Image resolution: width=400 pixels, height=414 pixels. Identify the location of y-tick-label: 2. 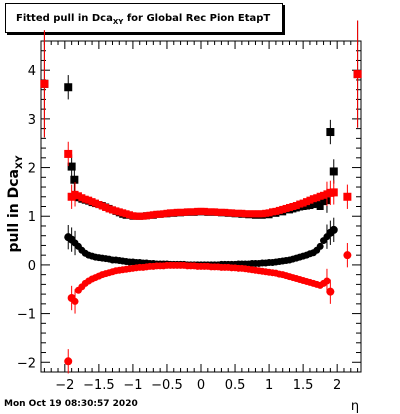
(32, 169).